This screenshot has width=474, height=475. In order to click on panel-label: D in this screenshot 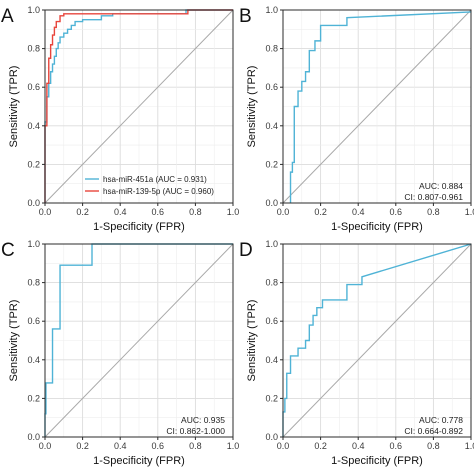, I will do `click(246, 250)`.